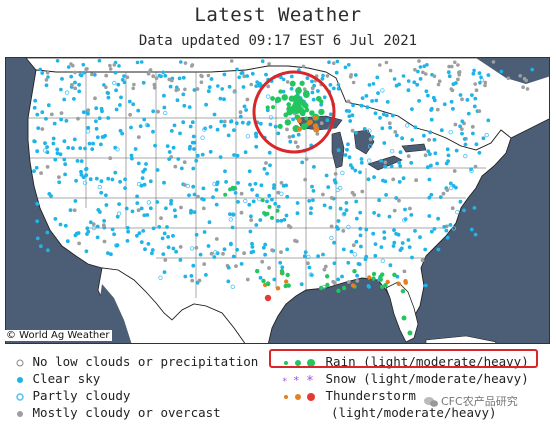 This screenshot has height=427, width=556. I want to click on highlight-circle, so click(294, 112).